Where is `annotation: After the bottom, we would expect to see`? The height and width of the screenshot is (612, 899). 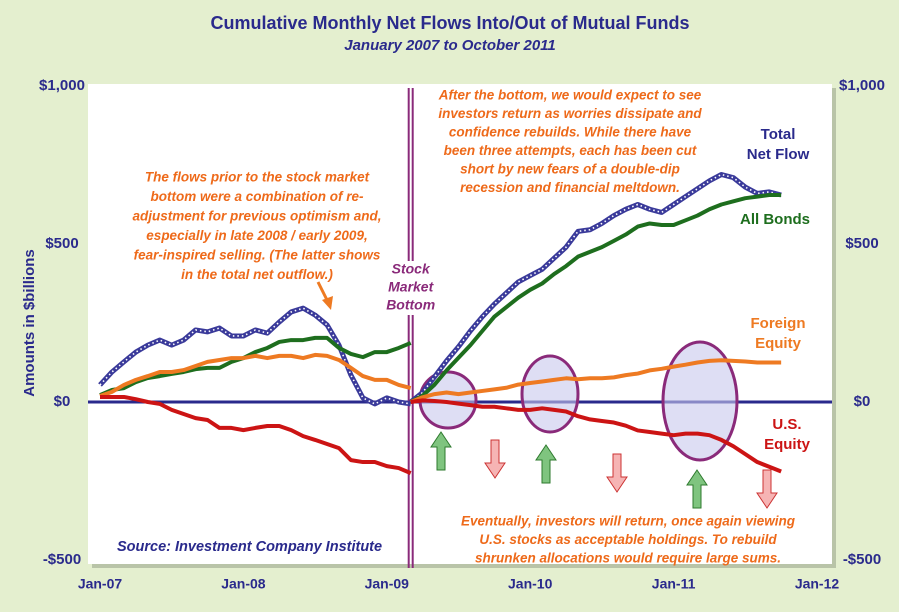
annotation: After the bottom, we would expect to see is located at coordinates (570, 95).